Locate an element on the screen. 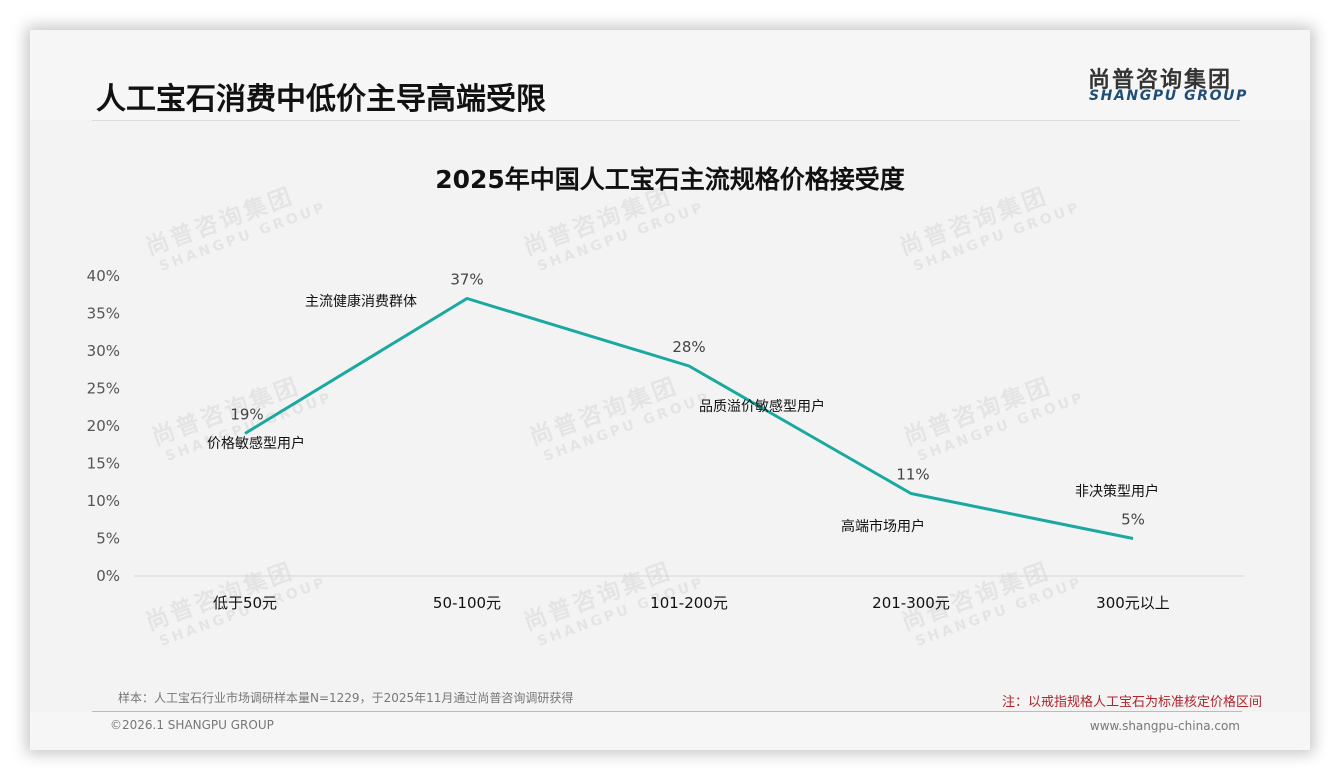  x-tick-label: 50-100元 is located at coordinates (467, 603).